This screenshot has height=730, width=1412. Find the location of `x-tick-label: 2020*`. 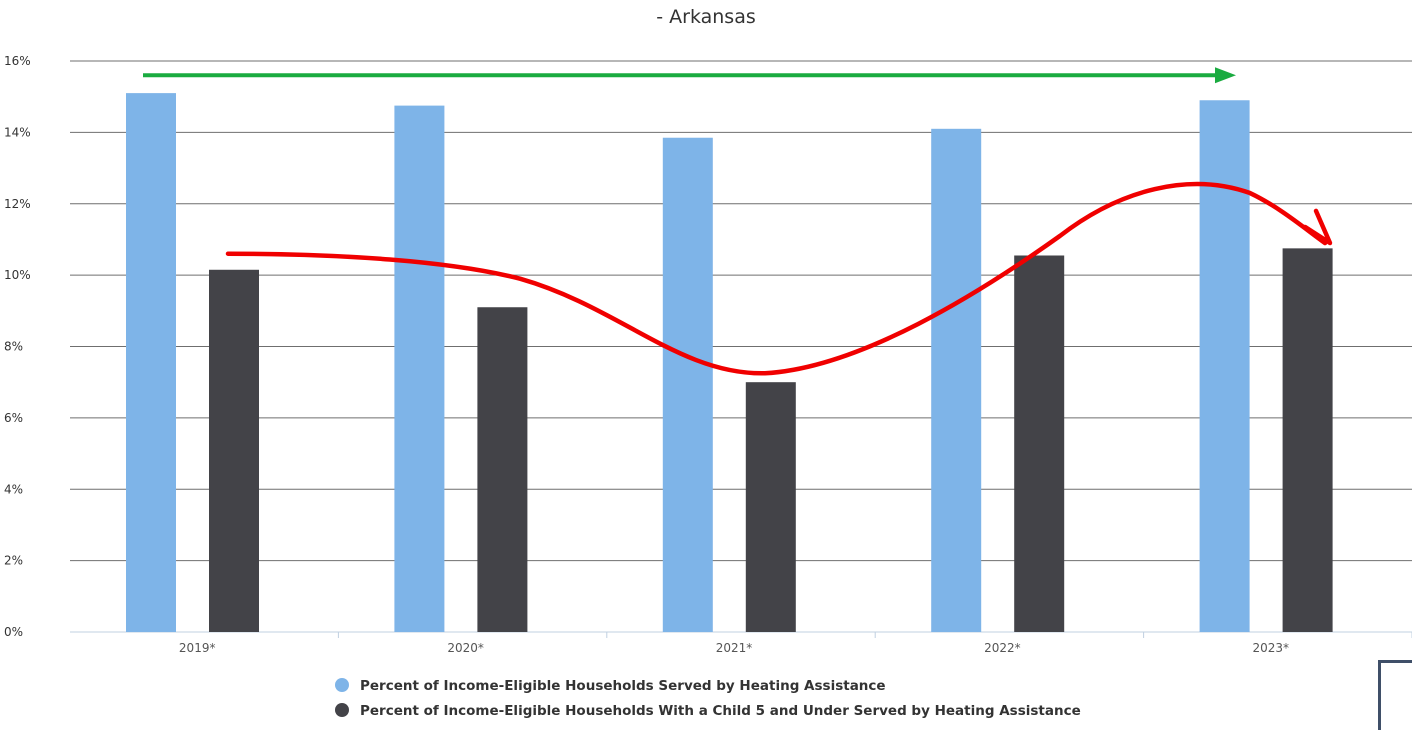

x-tick-label: 2020* is located at coordinates (465, 648).